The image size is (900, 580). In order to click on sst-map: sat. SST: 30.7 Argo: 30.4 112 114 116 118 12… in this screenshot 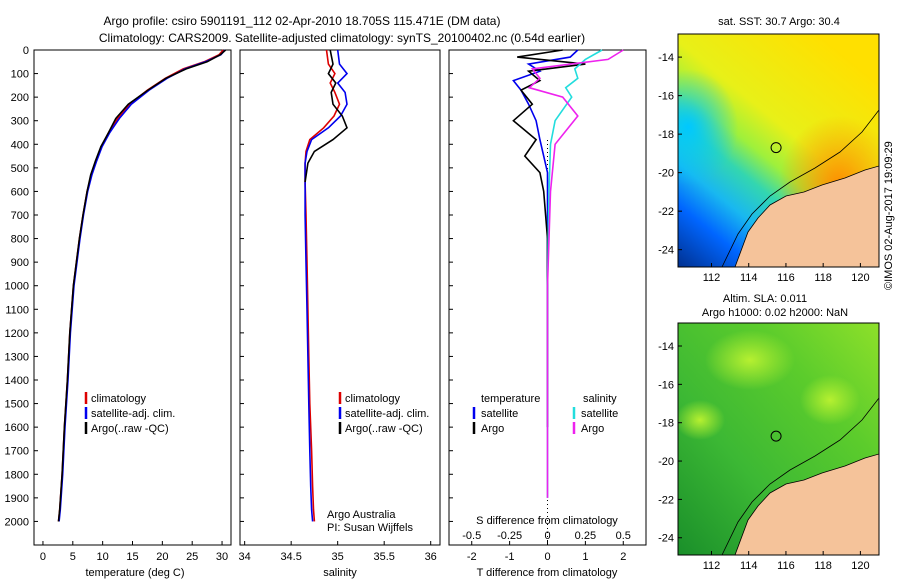, I will do `click(769, 150)`.